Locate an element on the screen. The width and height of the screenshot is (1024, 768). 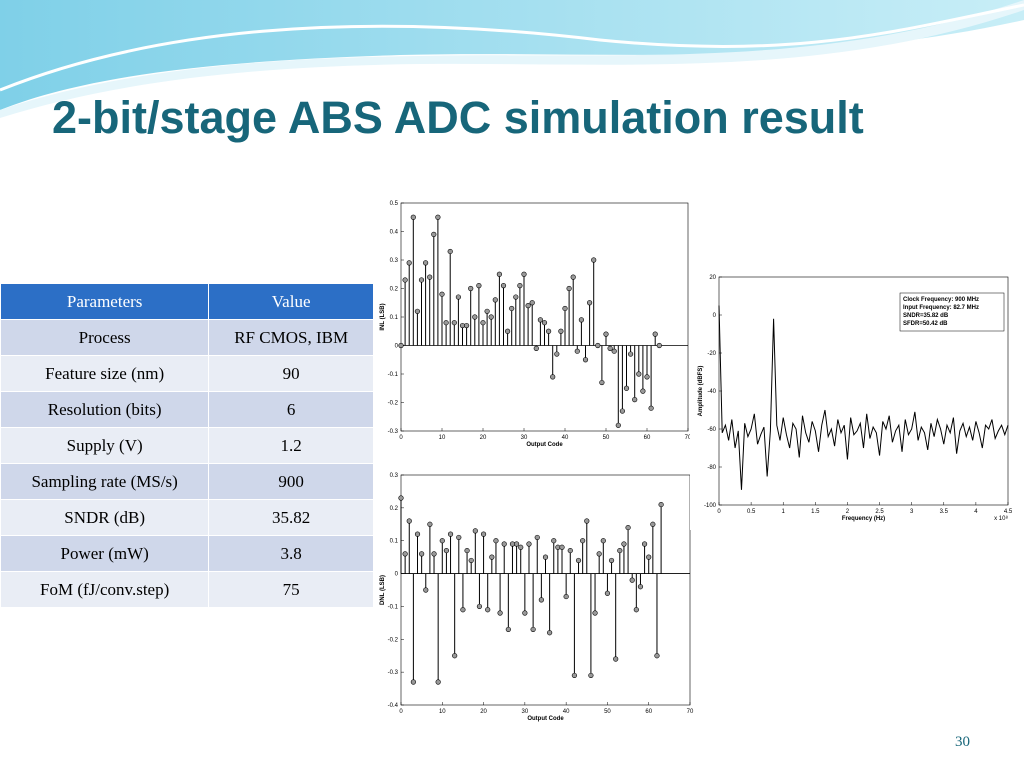
wave-line is located at coordinates (512, 47).